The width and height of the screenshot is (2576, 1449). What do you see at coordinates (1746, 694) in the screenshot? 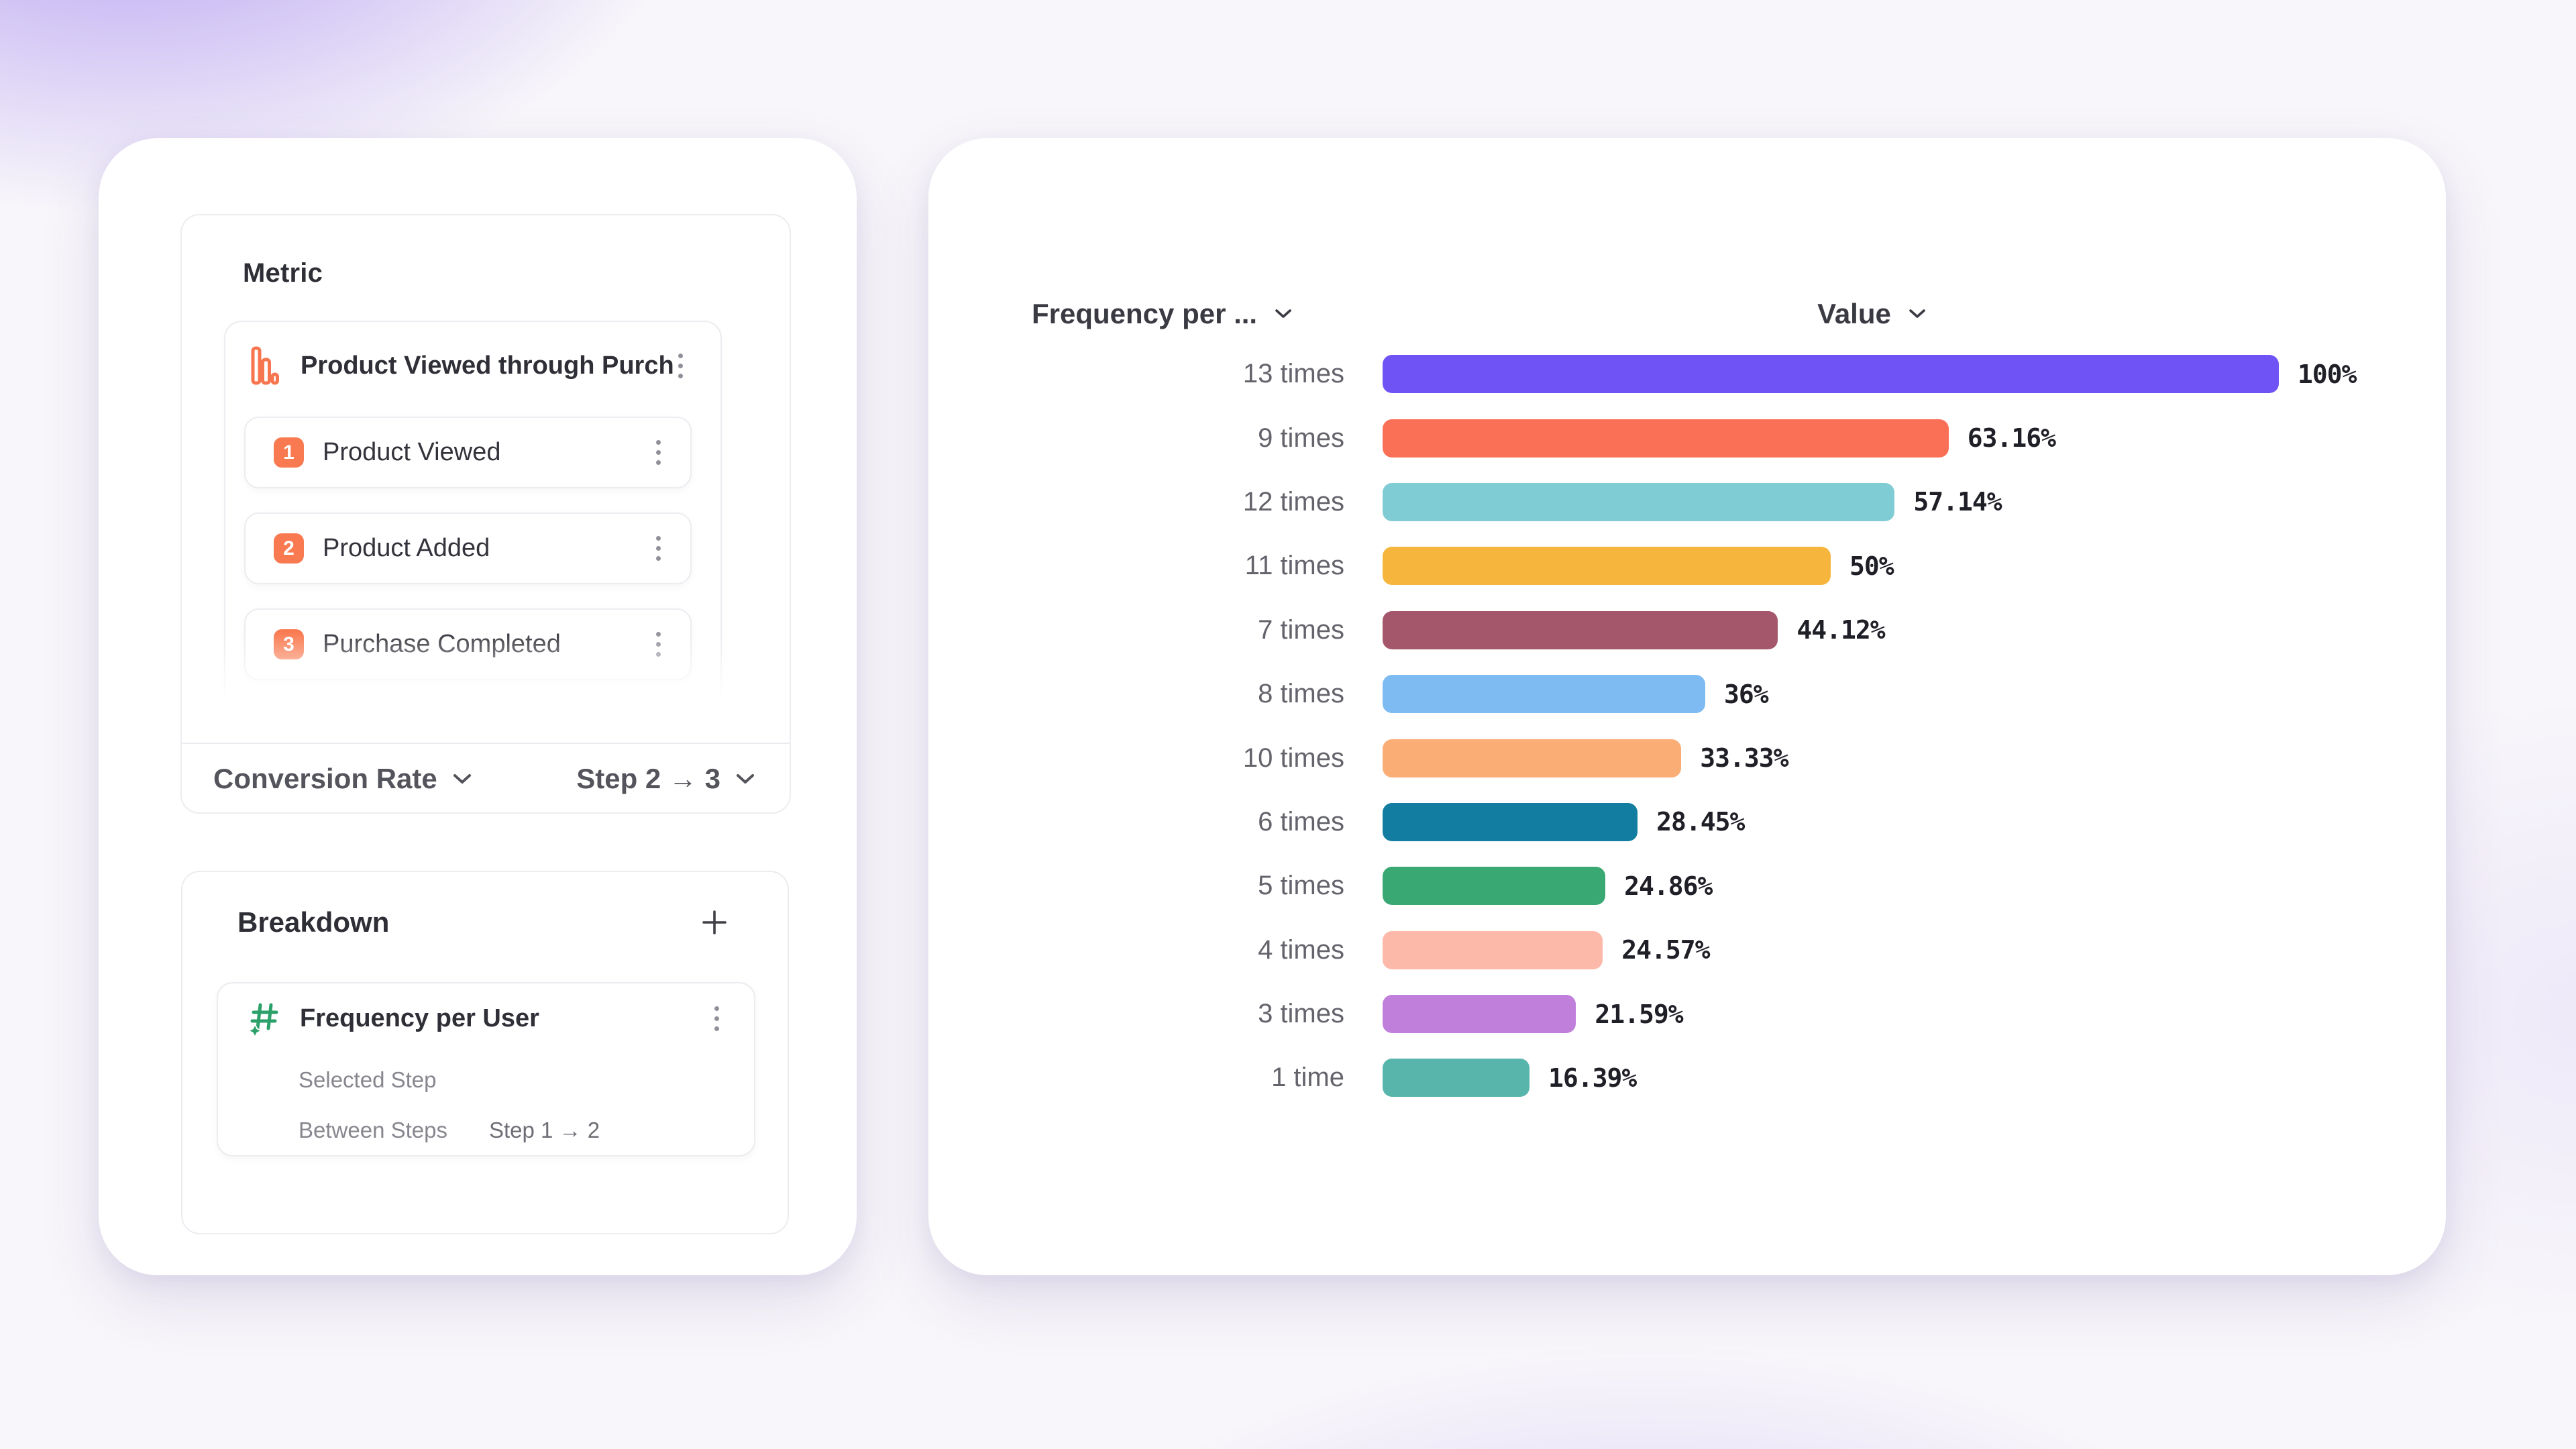
I see `chart-value-label: 36%` at bounding box center [1746, 694].